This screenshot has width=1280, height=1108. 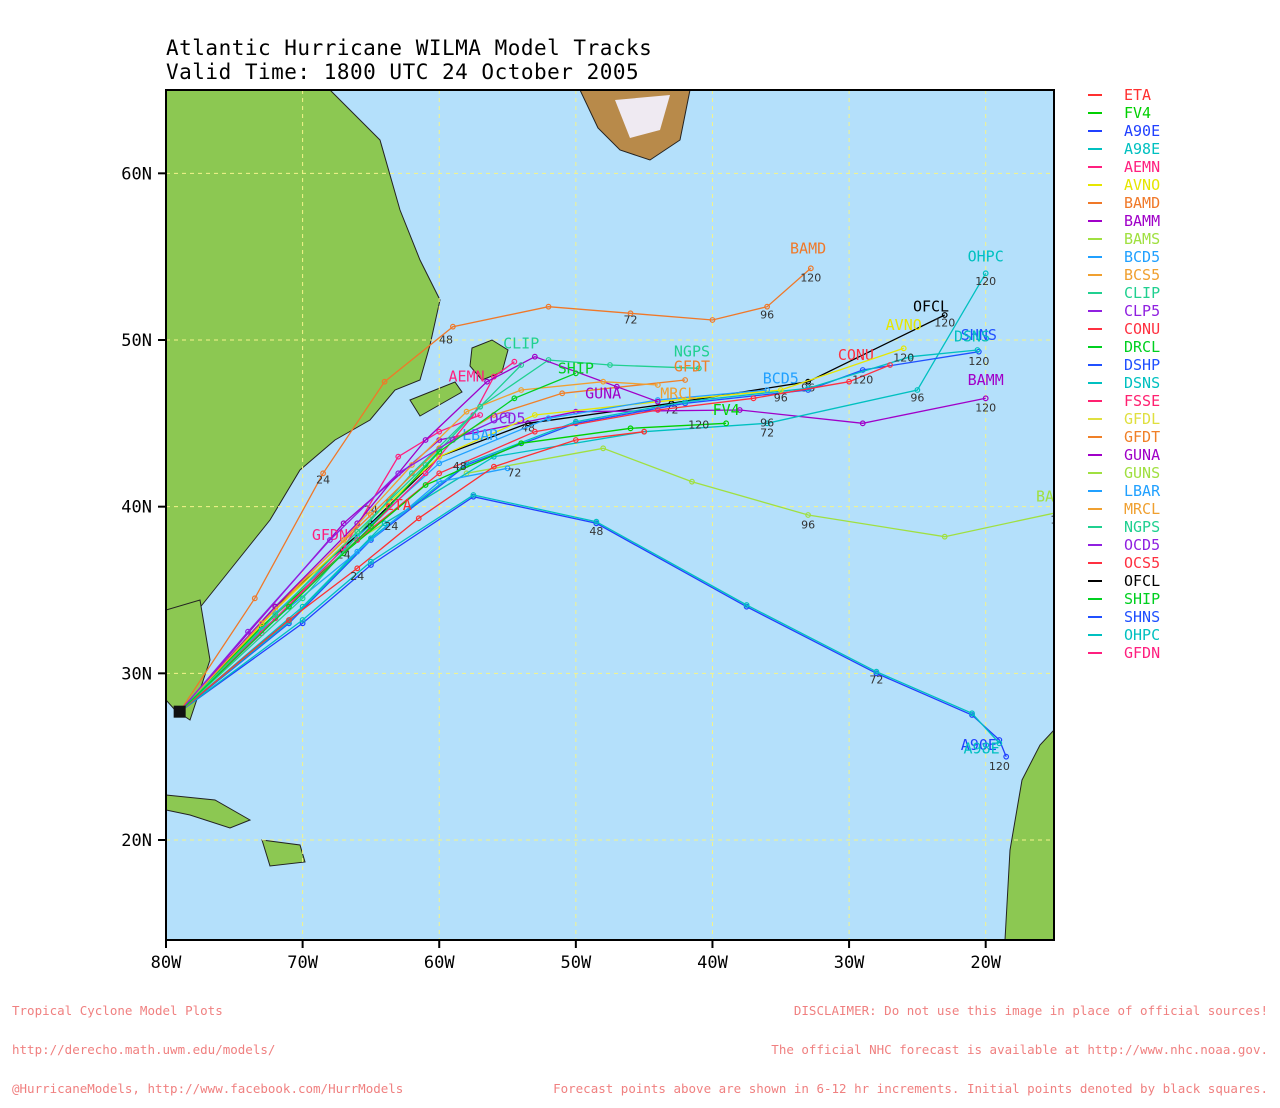 What do you see at coordinates (1124, 203) in the screenshot?
I see `legend-item-bamd: BAMD` at bounding box center [1124, 203].